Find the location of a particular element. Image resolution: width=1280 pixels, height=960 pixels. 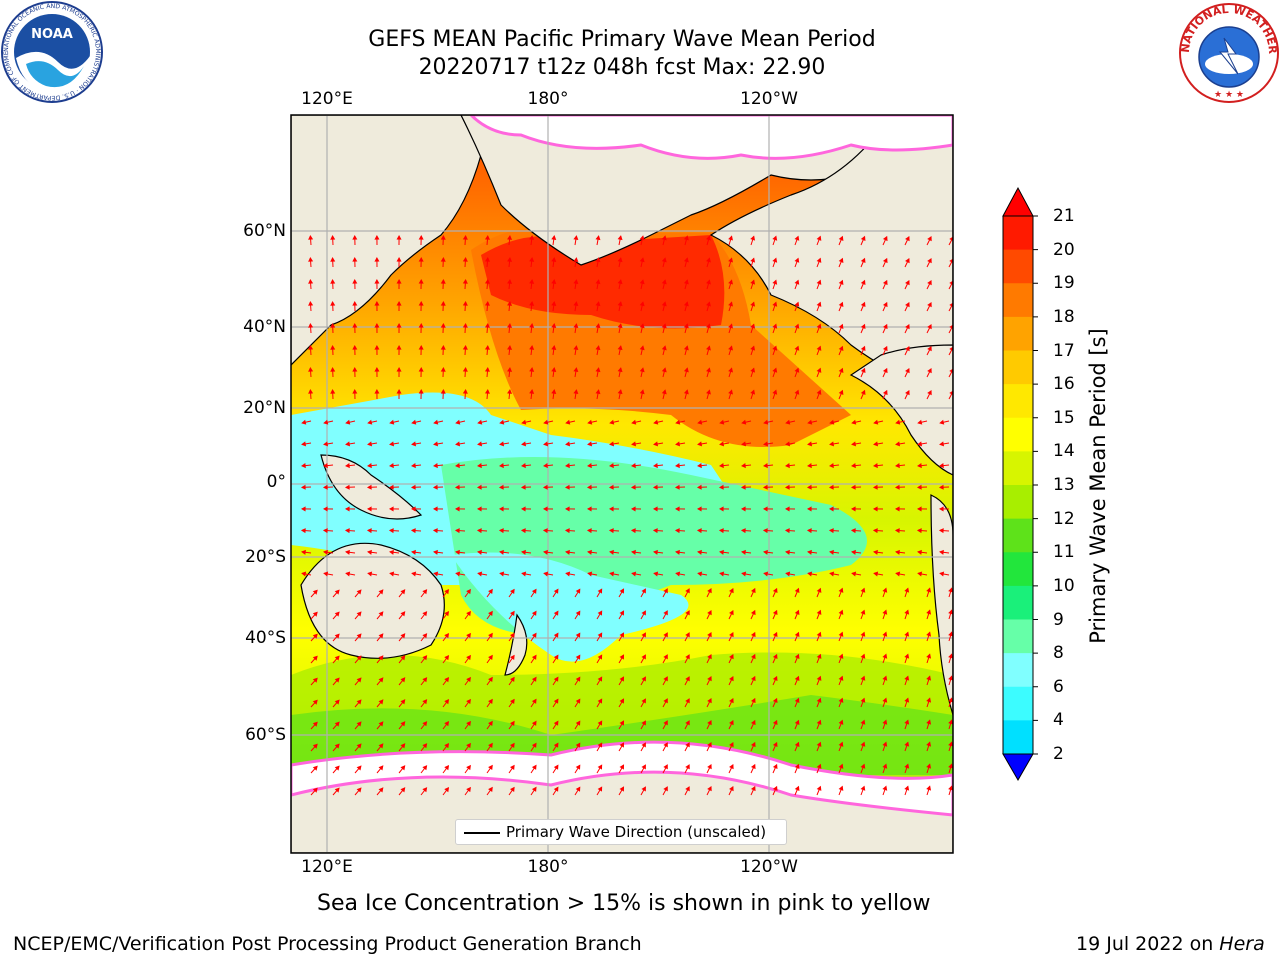

lon-tick-bottom-120e: 120°E is located at coordinates (327, 867).